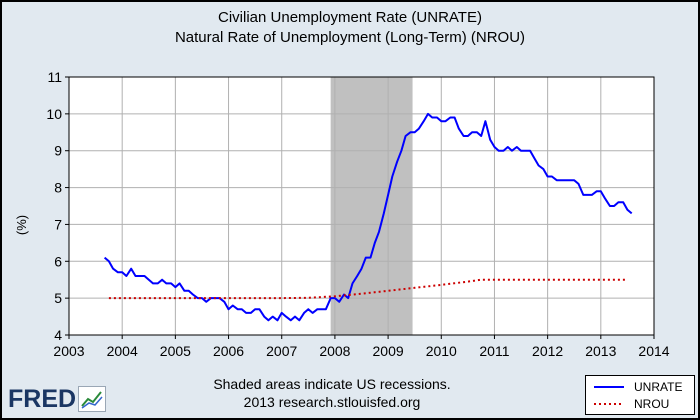 This screenshot has width=700, height=420. What do you see at coordinates (58, 224) in the screenshot?
I see `y-tick-label: 7` at bounding box center [58, 224].